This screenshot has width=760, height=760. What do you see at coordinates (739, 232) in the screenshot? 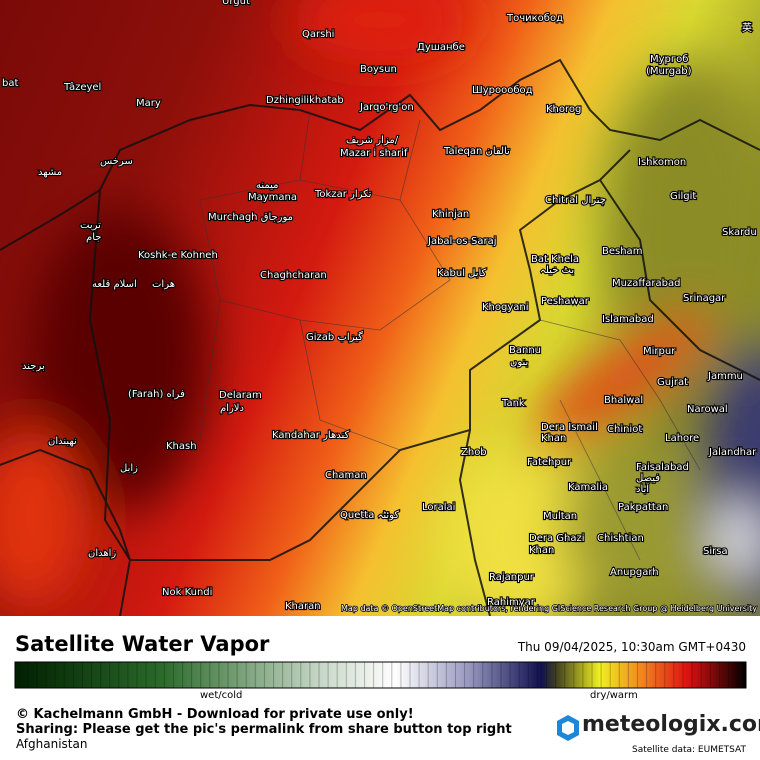
I see `place-label: Skardu` at bounding box center [739, 232].